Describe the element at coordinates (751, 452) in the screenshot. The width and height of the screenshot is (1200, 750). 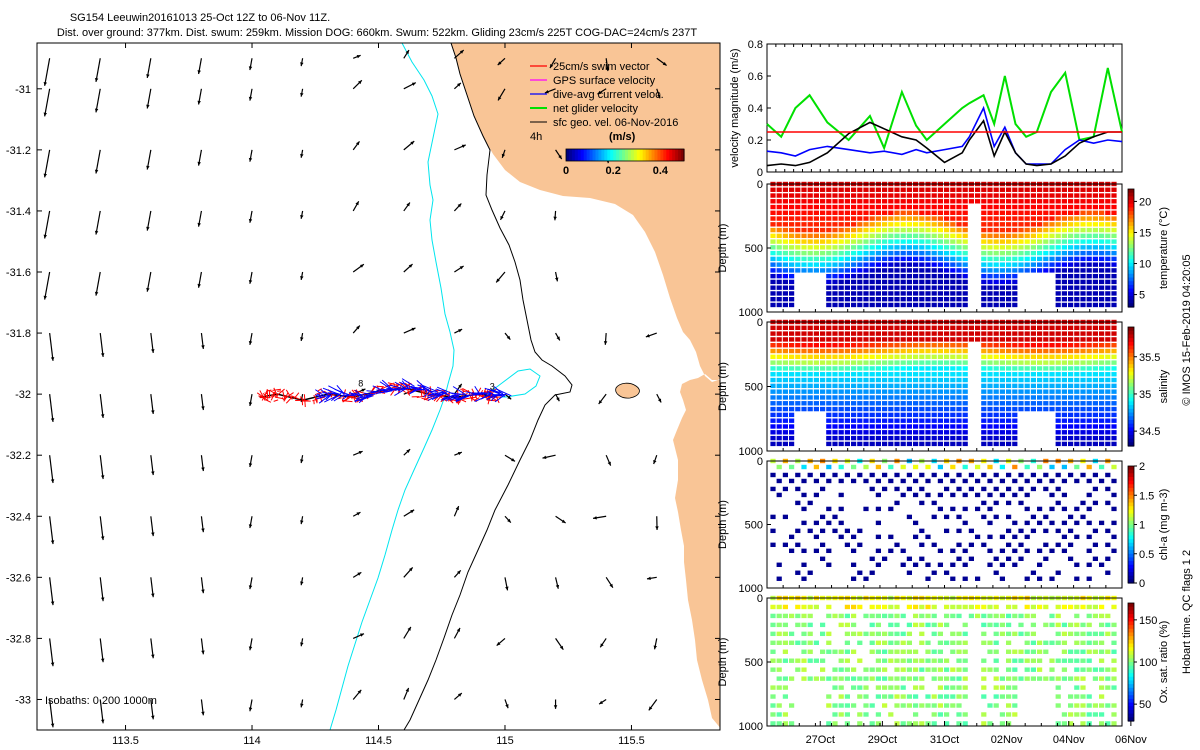
I see `section-y-tick-label: 1000` at that location.